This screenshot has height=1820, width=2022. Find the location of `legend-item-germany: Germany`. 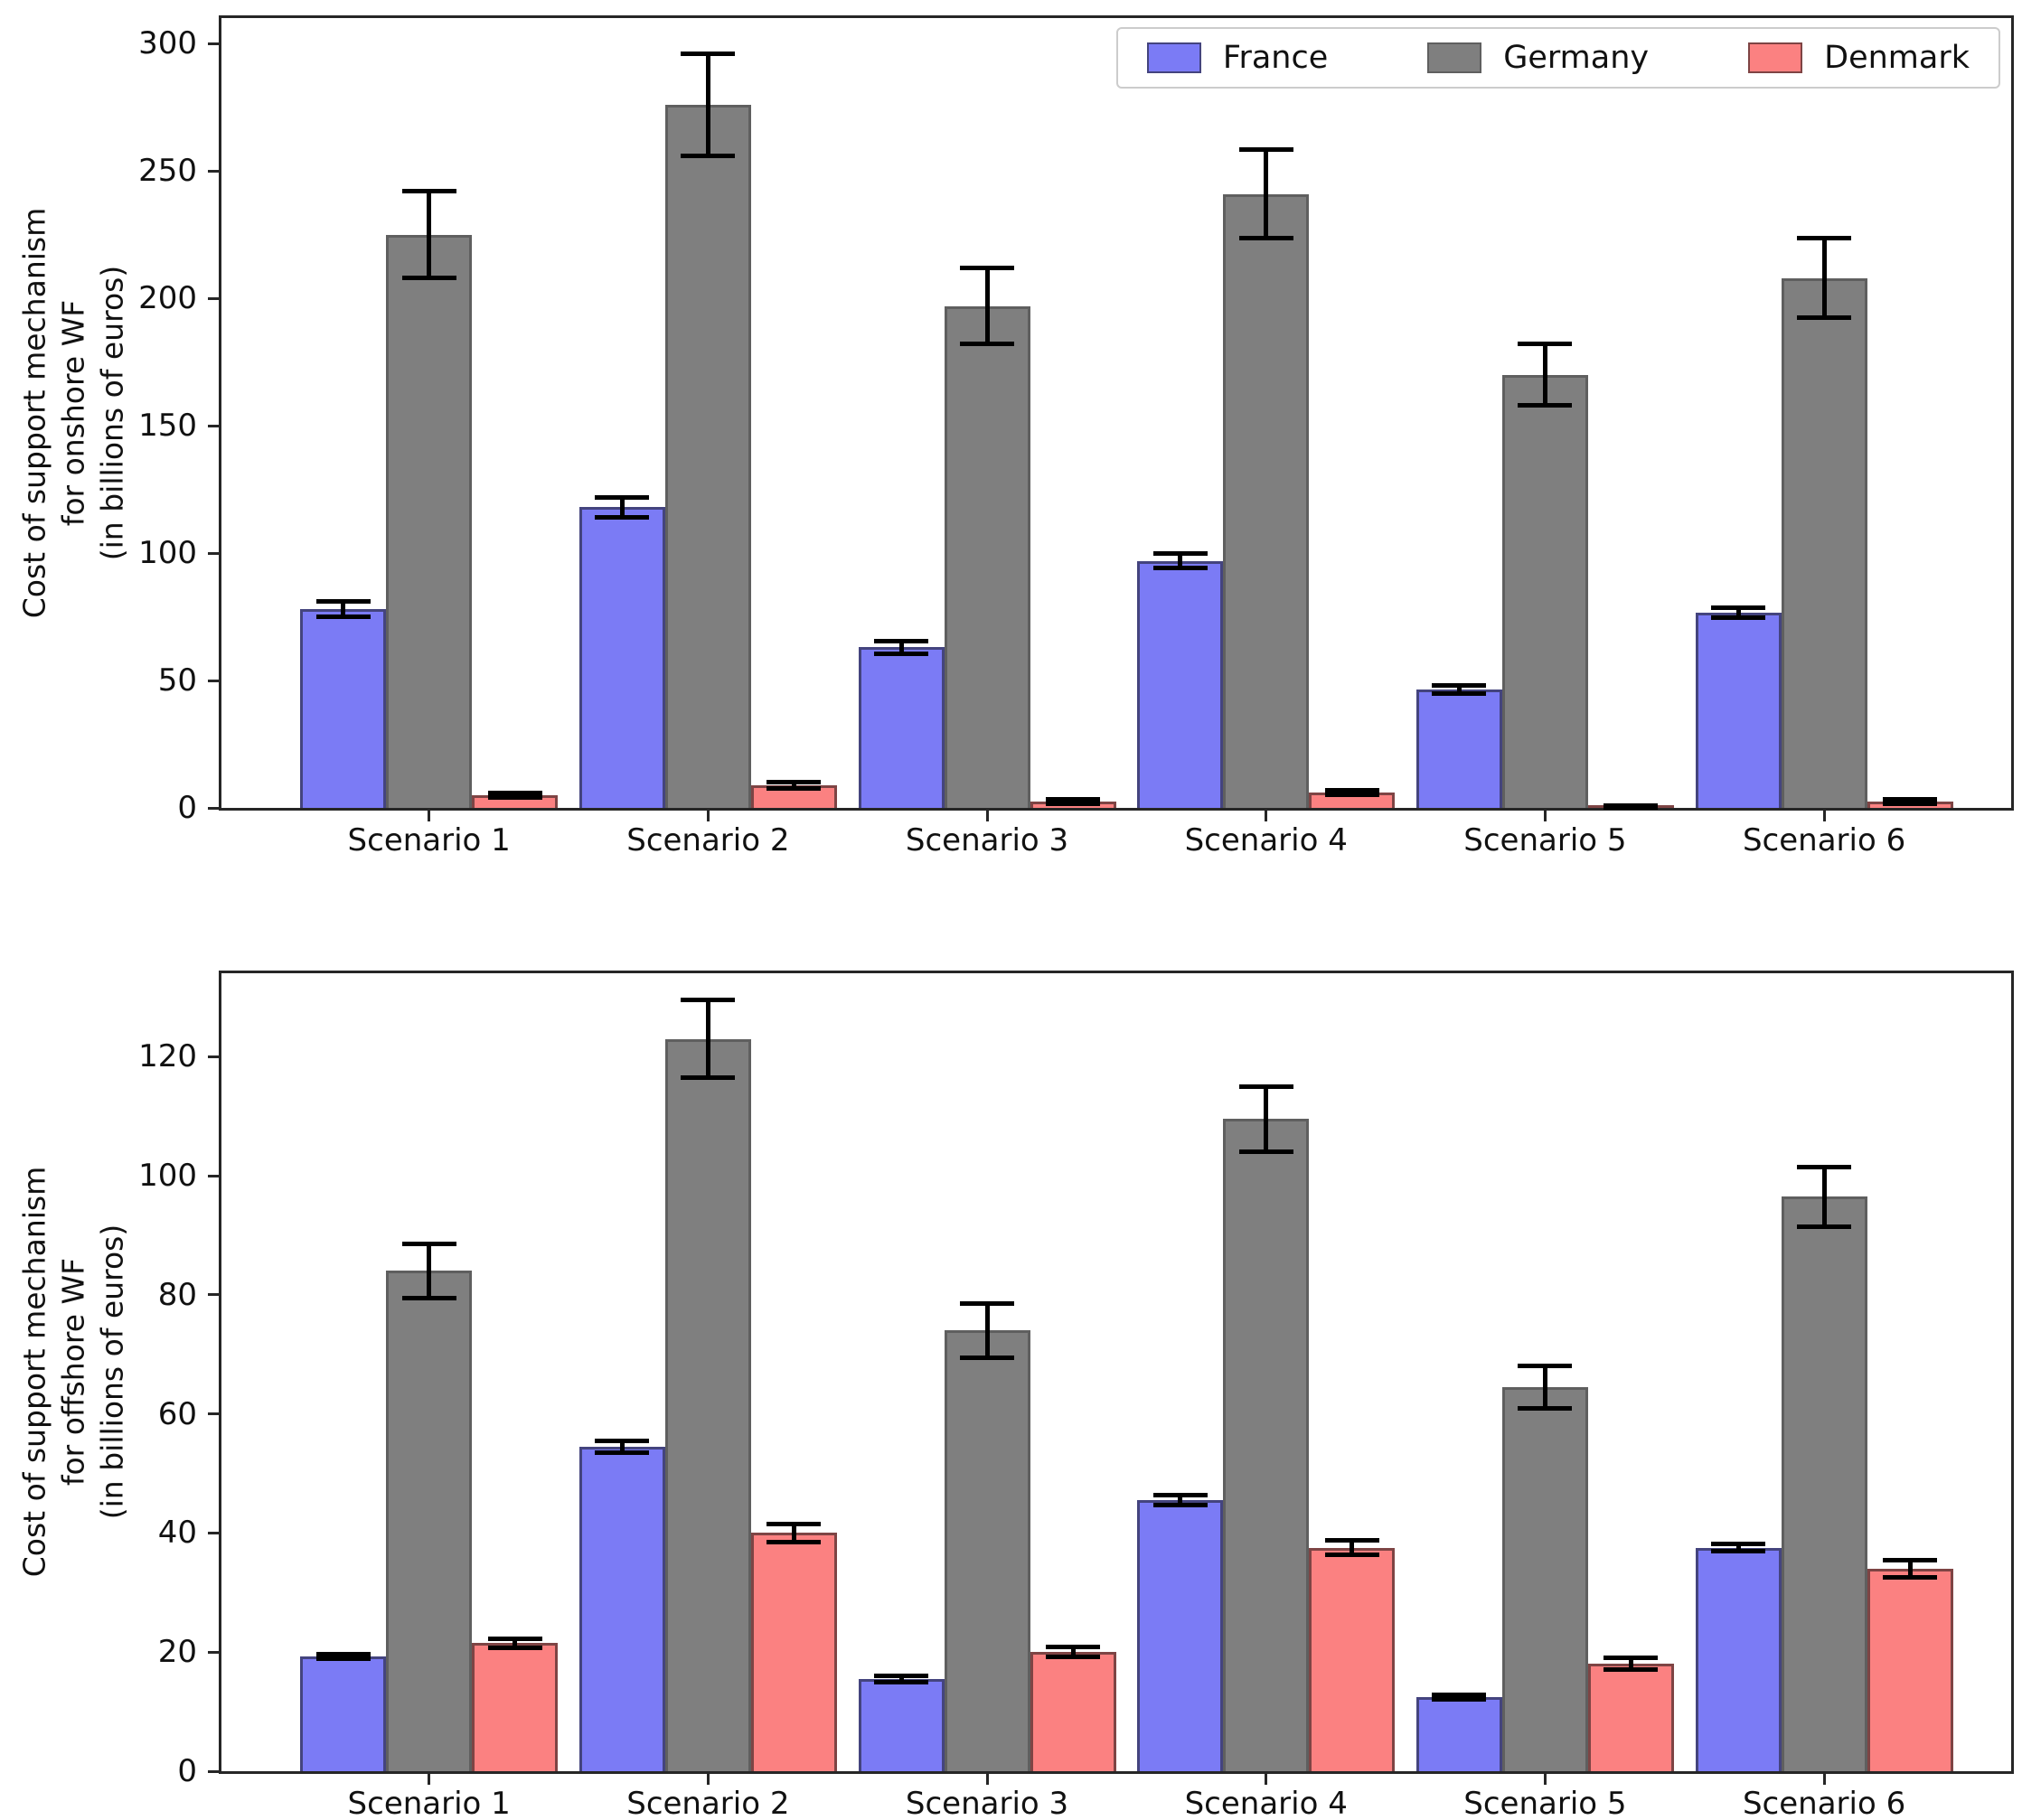

legend-item-germany: Germany is located at coordinates (1538, 58).